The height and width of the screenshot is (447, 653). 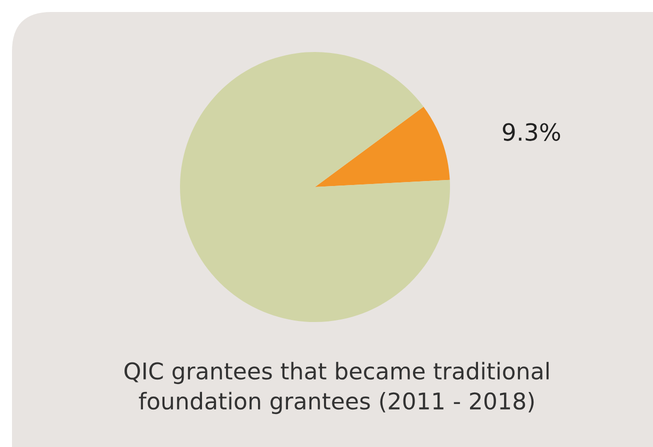 I want to click on text: QIC grantees that became traditional foundation grantees (2011 - 2018), so click(x=336, y=388).